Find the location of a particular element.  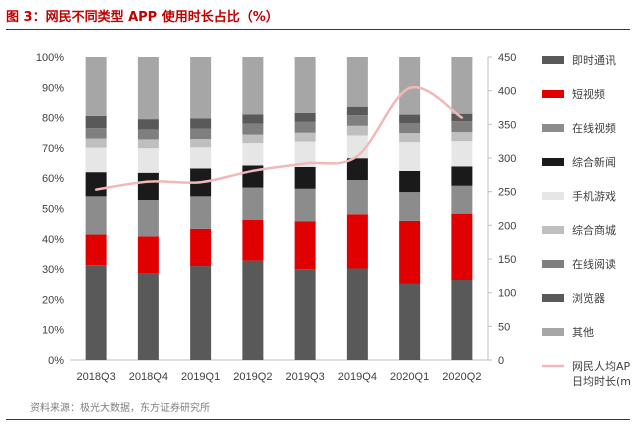

y2-tick-label: 100 is located at coordinates (507, 294).